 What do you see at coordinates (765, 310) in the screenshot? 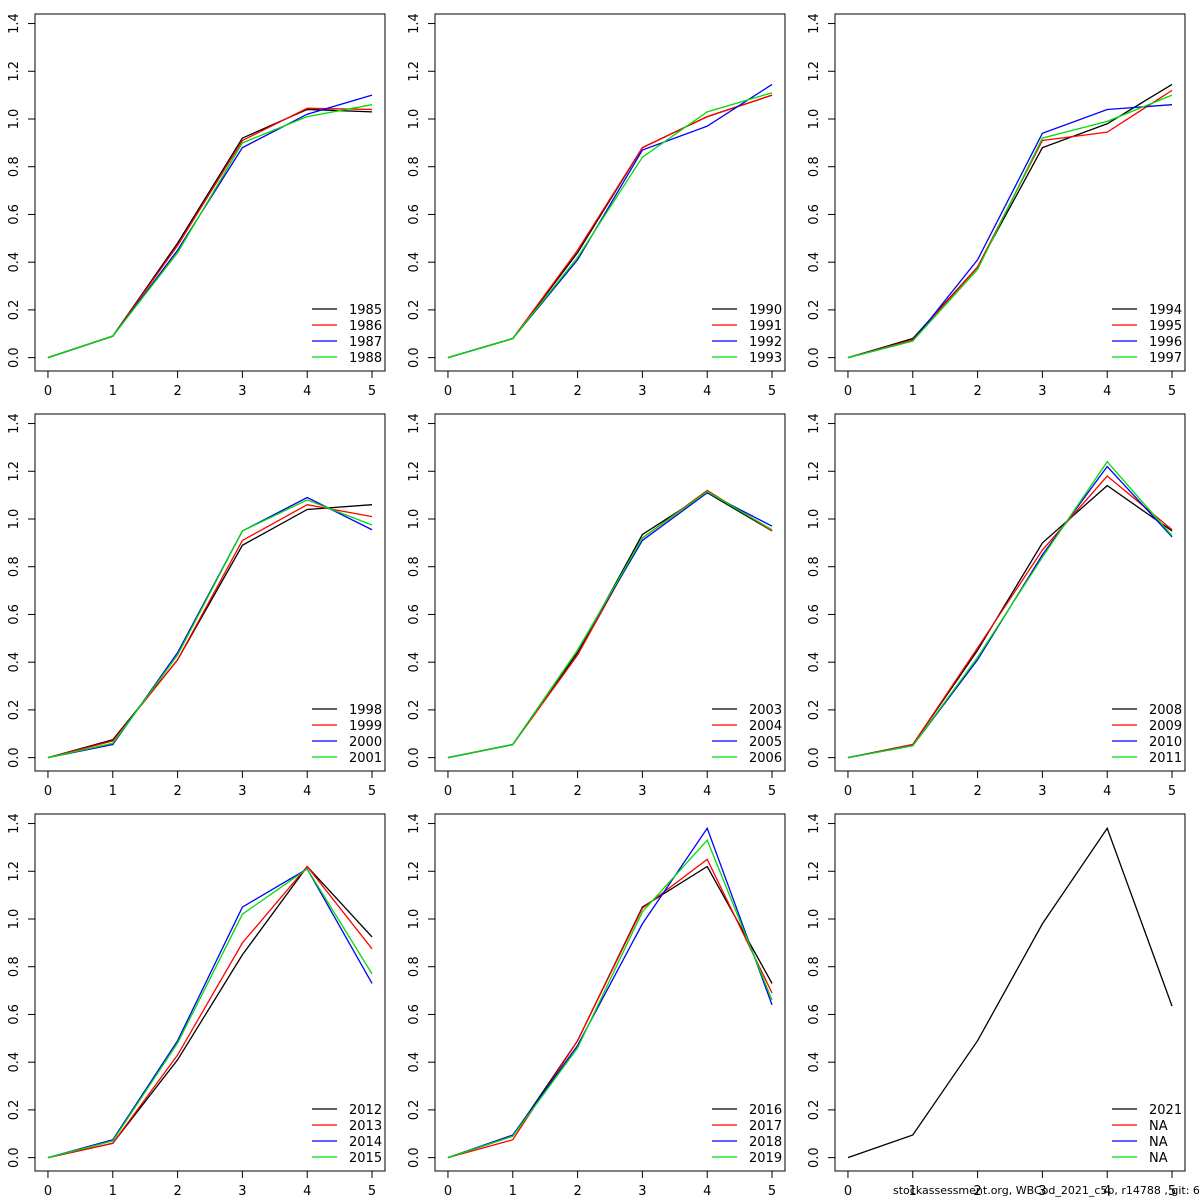
I see `legend-label: 1990` at bounding box center [765, 310].